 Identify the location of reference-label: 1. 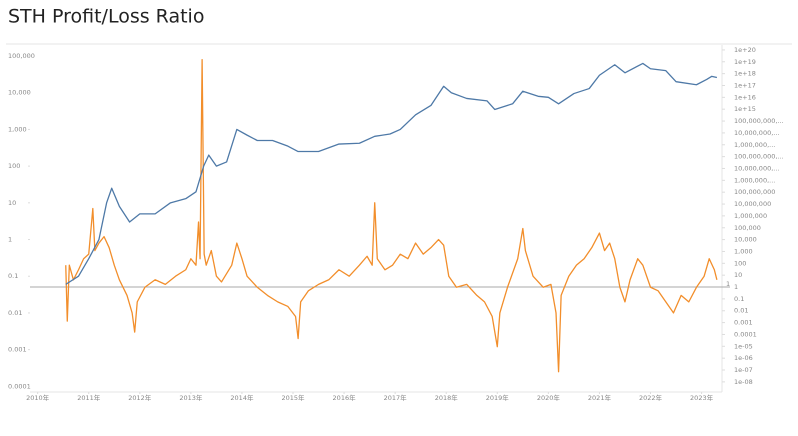
(728, 284).